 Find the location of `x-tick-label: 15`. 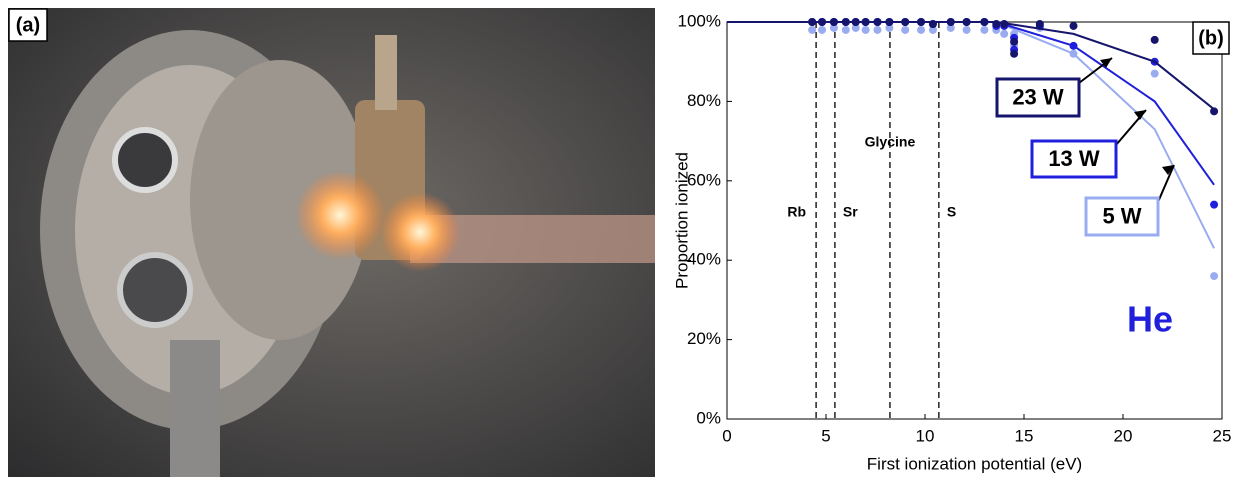

x-tick-label: 15 is located at coordinates (1024, 435).